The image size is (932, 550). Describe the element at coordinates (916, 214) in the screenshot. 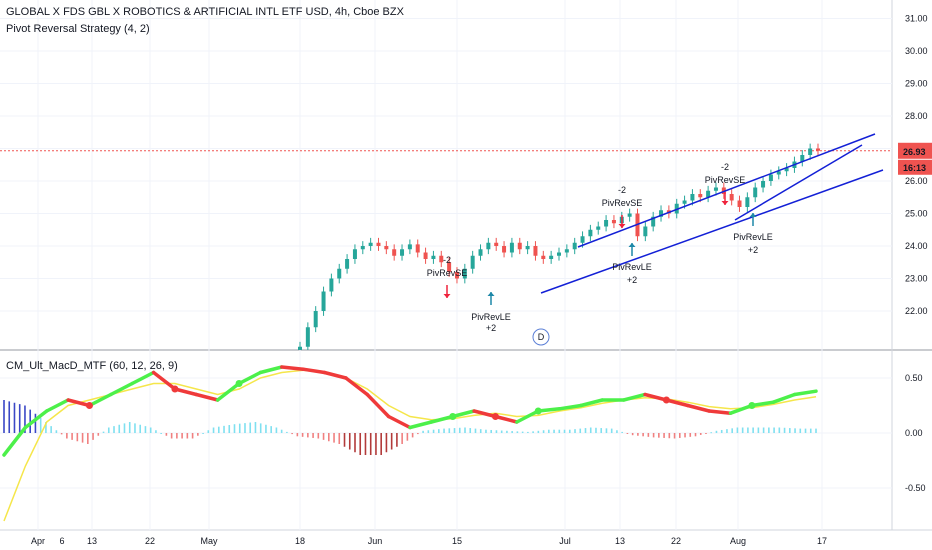

I see `price-tick-label: 25.00` at that location.